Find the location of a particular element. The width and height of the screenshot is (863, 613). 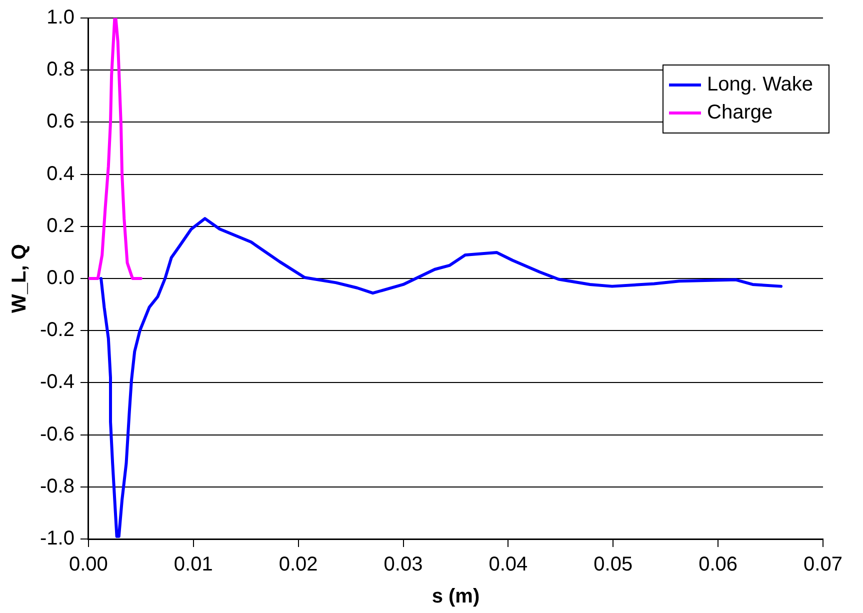

x-tick-label: 0.02 is located at coordinates (298, 565).